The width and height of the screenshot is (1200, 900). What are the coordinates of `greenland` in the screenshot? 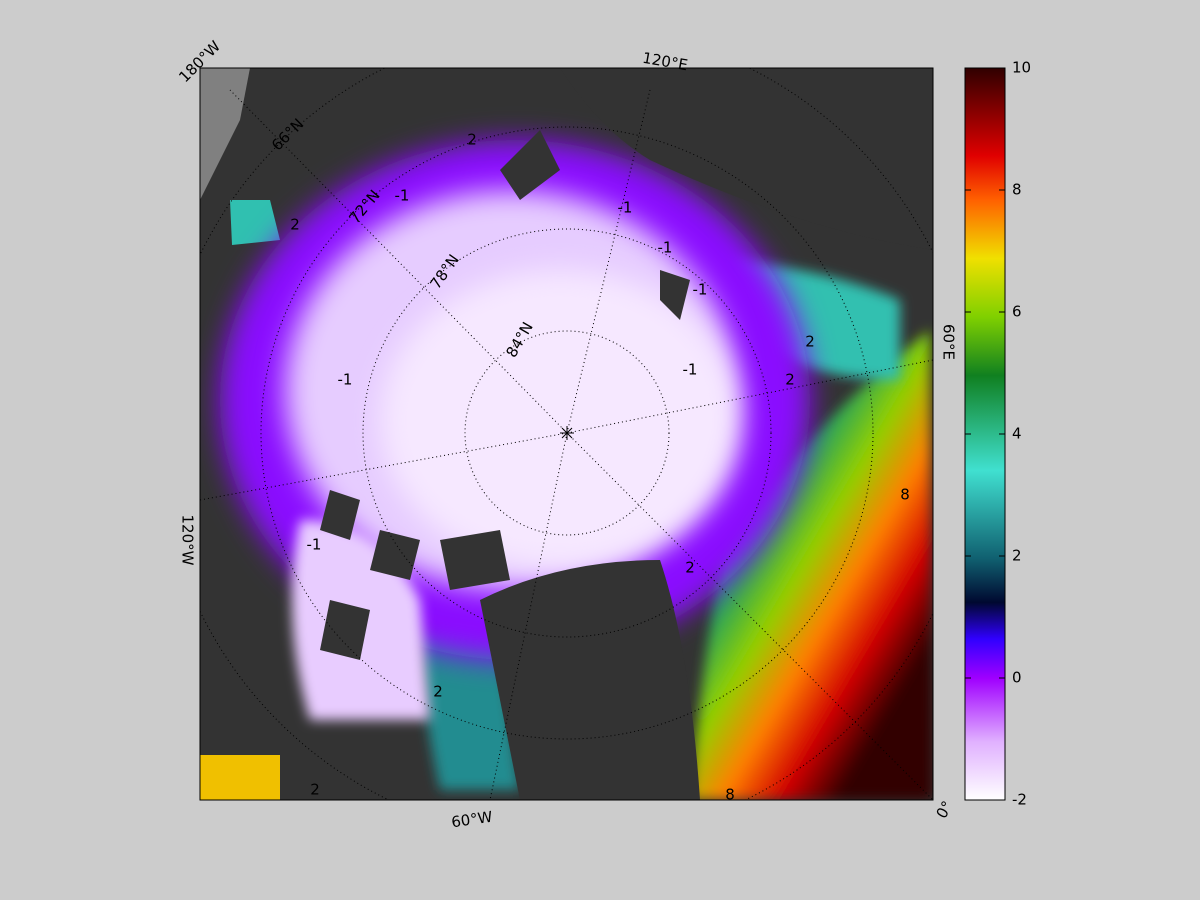 It's located at (590, 680).